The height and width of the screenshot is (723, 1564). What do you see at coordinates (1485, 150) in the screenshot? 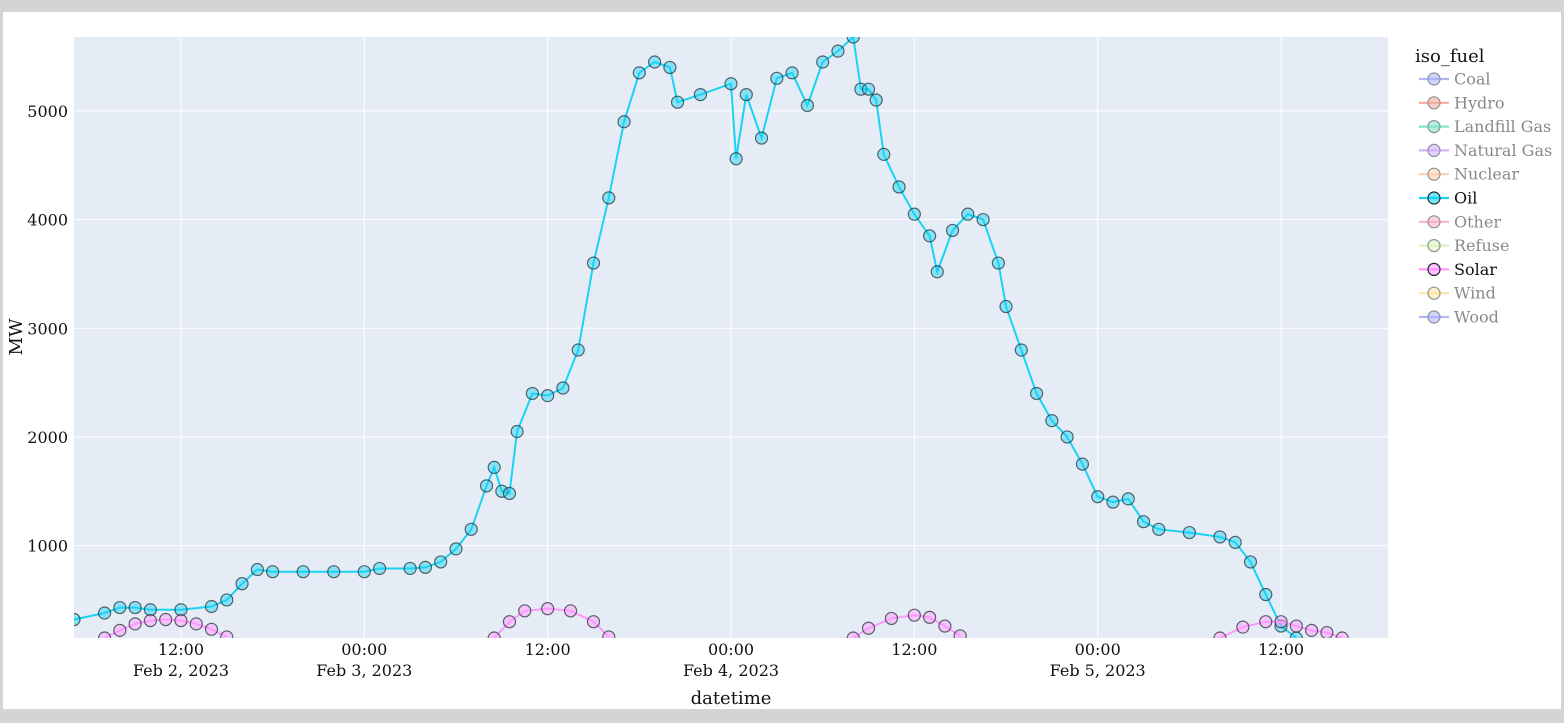
I see `legend-item-natural-gas: Natural Gas` at bounding box center [1485, 150].